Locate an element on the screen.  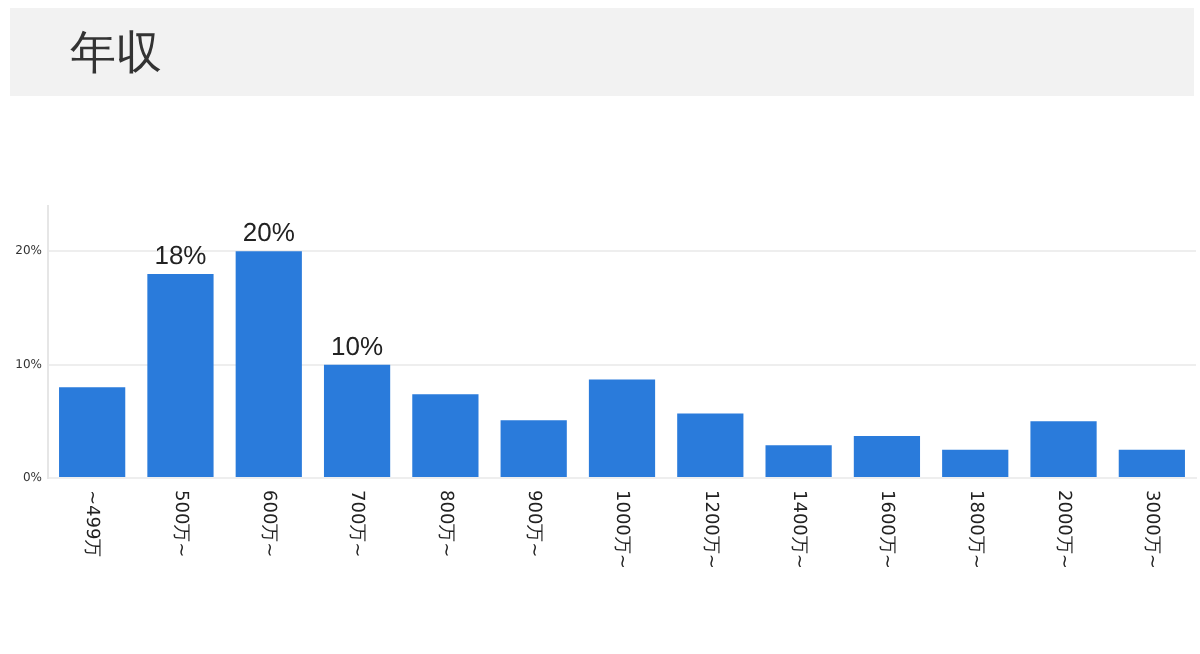
x-tick-label: ~499万 is located at coordinates (91, 524).